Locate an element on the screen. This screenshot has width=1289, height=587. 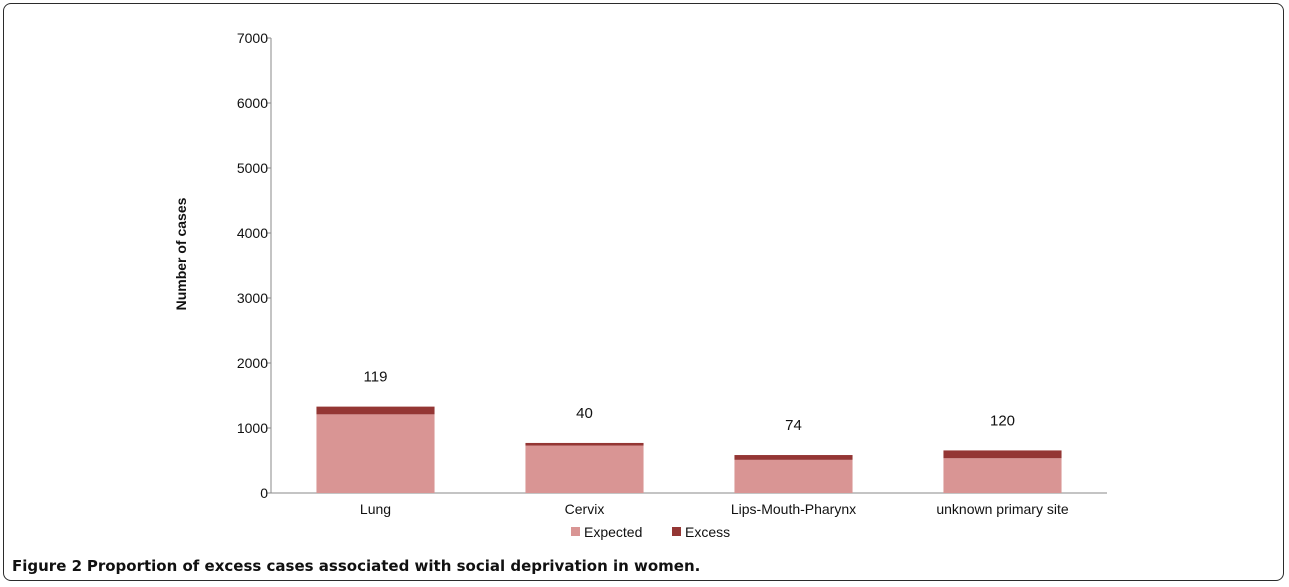
x-category-label: Lips-Mouth-Pharynx is located at coordinates (793, 509).